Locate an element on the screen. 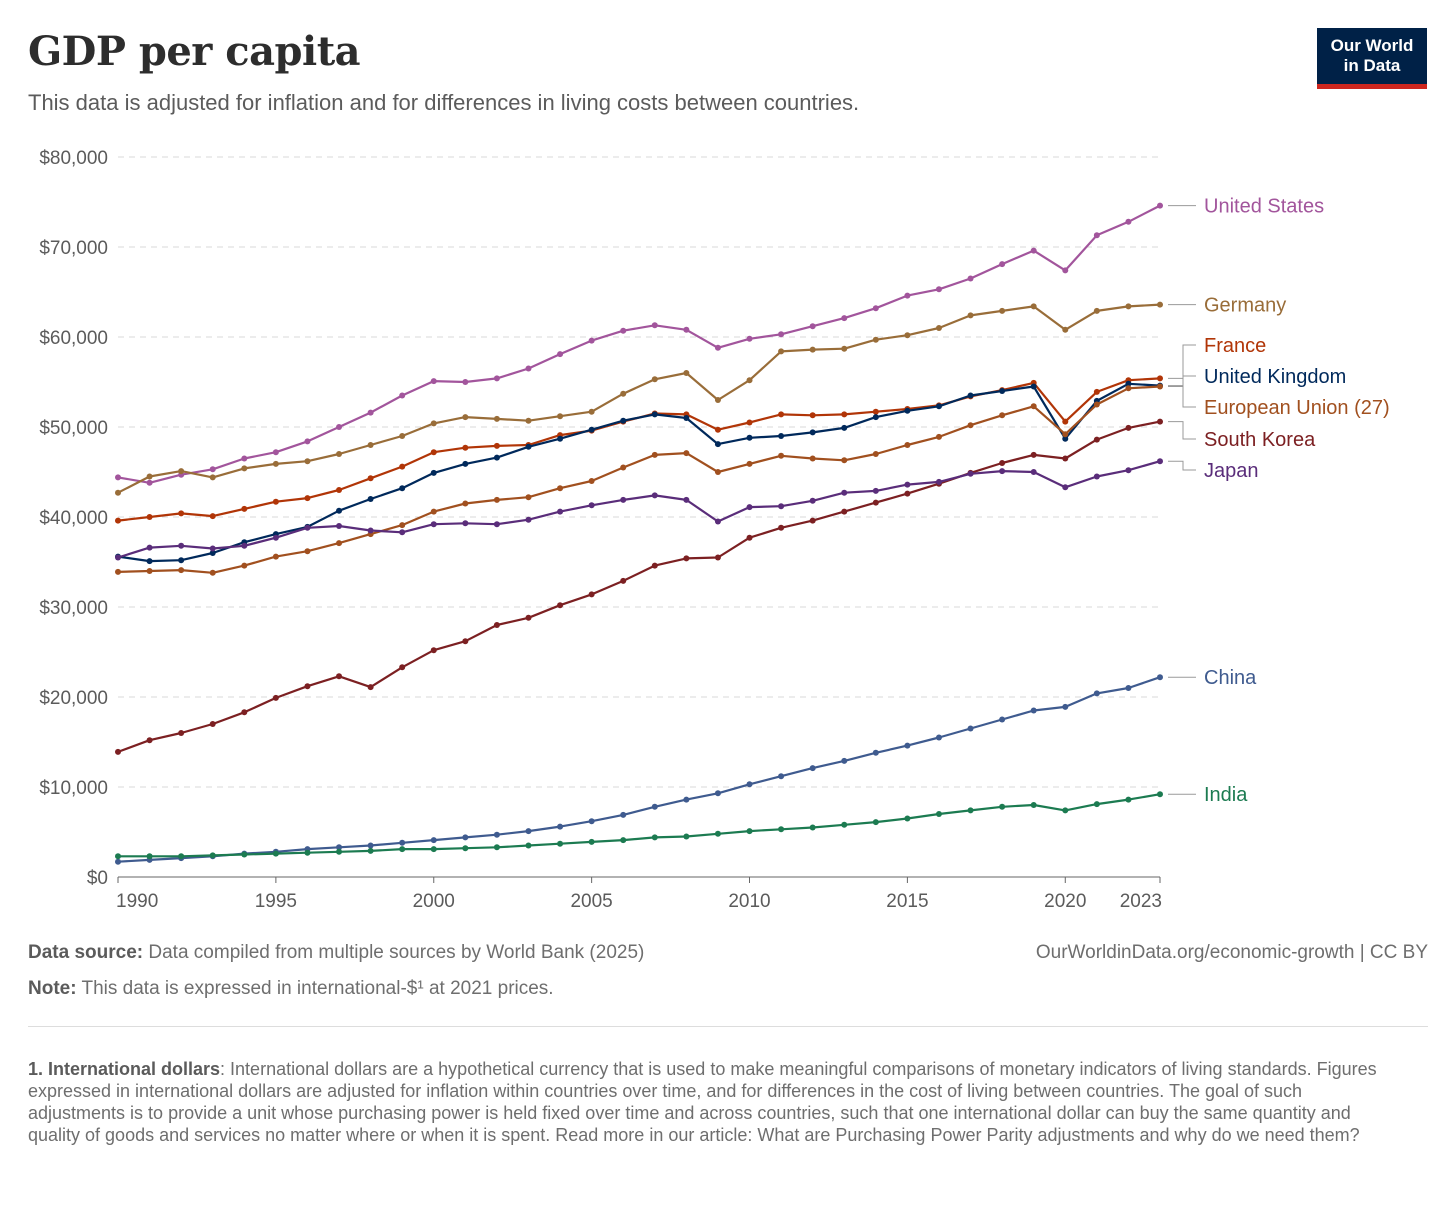 The height and width of the screenshot is (1210, 1456). y-tick-label: $20,000 is located at coordinates (73, 698).